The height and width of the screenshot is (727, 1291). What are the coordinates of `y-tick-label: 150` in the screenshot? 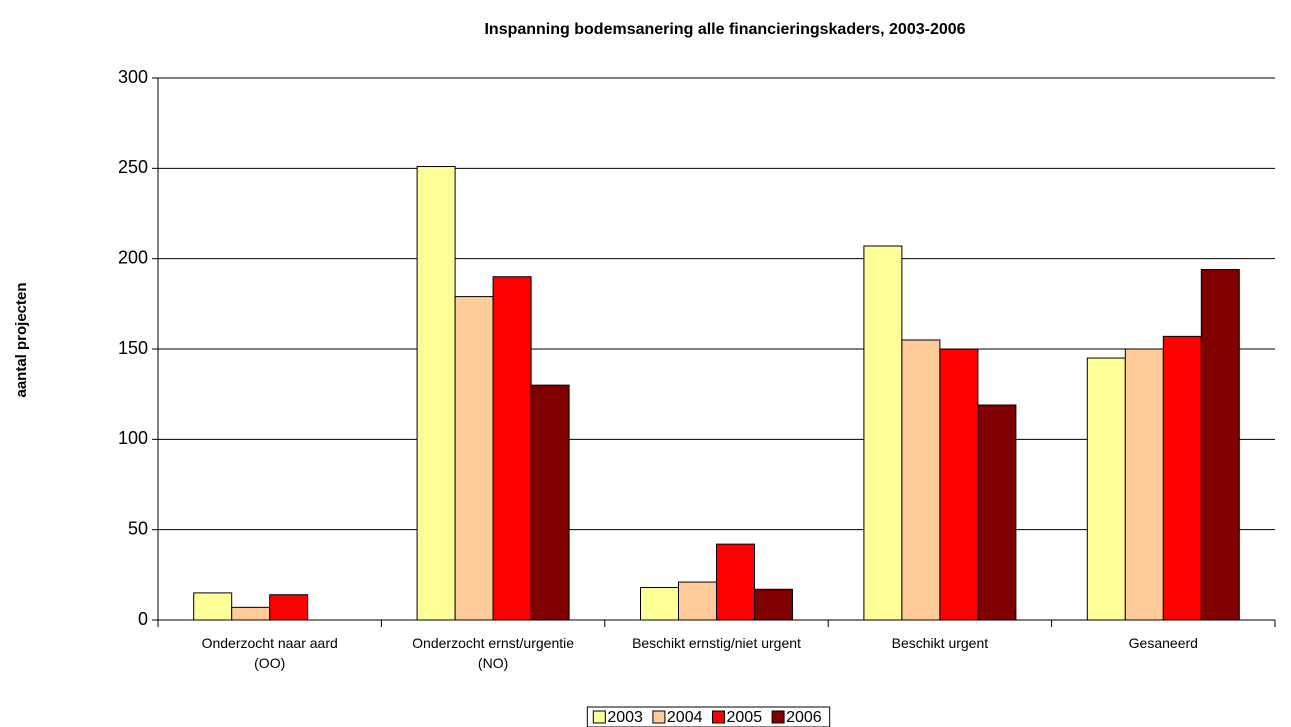 It's located at (133, 348).